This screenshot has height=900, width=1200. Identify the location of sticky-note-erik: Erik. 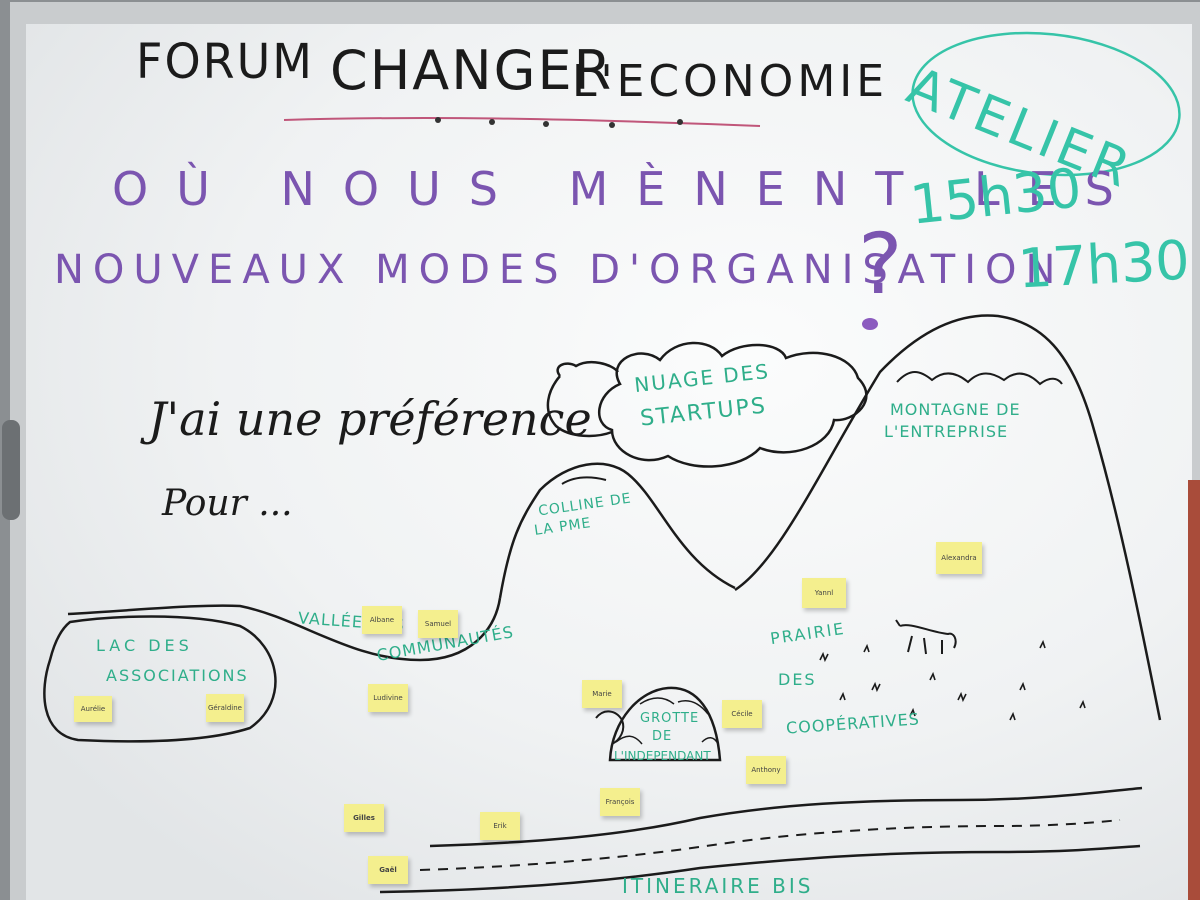
(500, 826).